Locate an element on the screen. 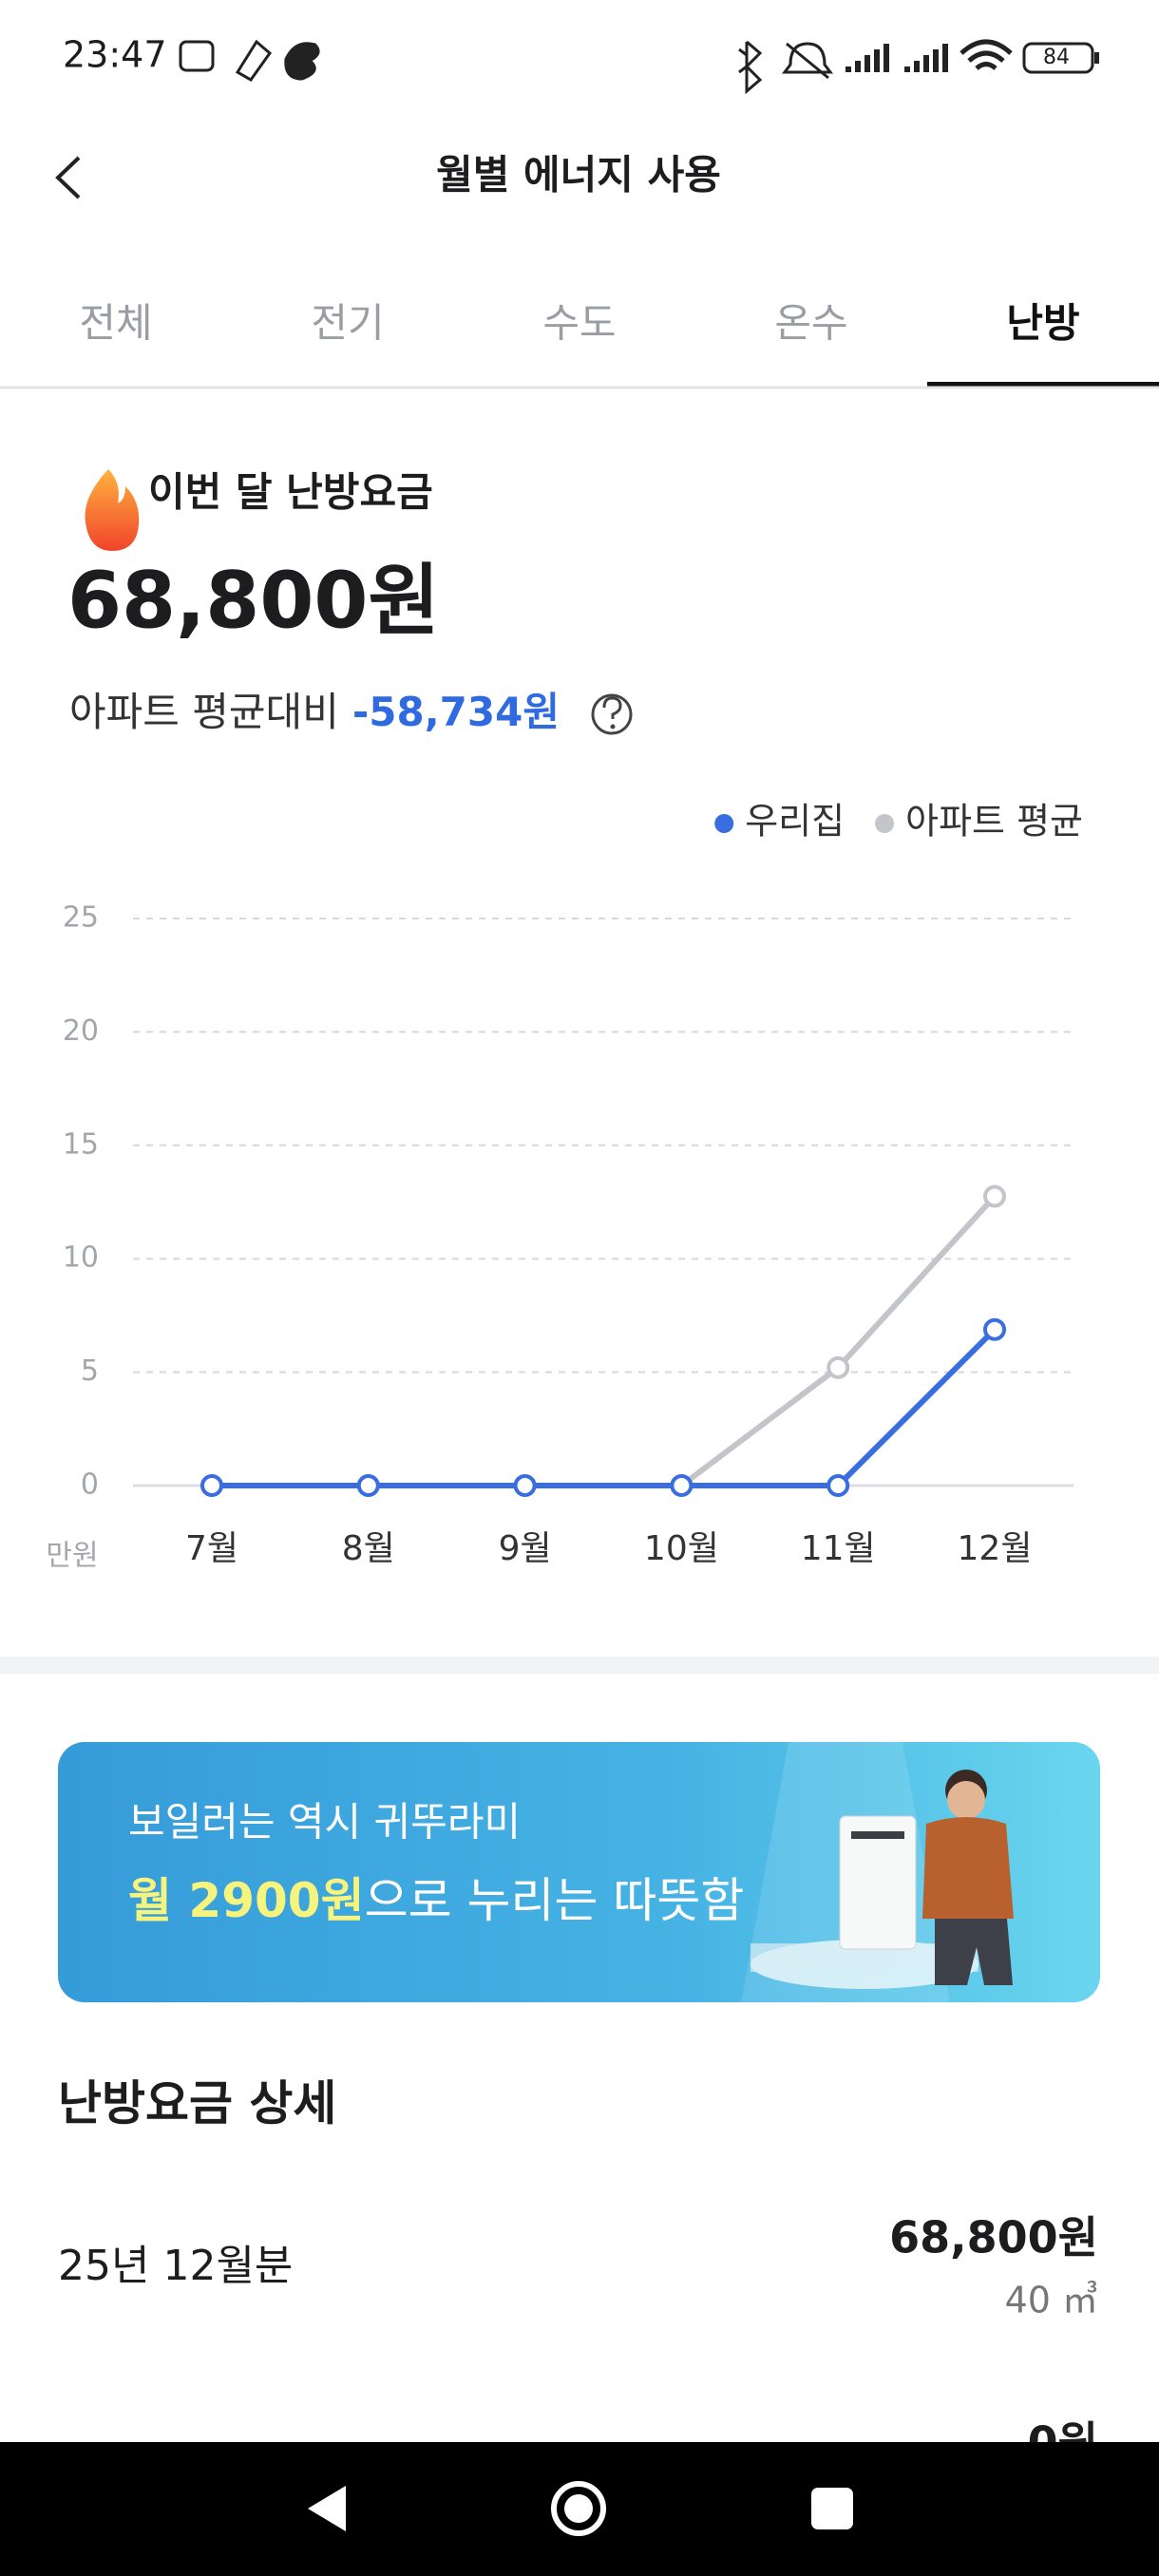  status-time: 23:47 is located at coordinates (115, 55).